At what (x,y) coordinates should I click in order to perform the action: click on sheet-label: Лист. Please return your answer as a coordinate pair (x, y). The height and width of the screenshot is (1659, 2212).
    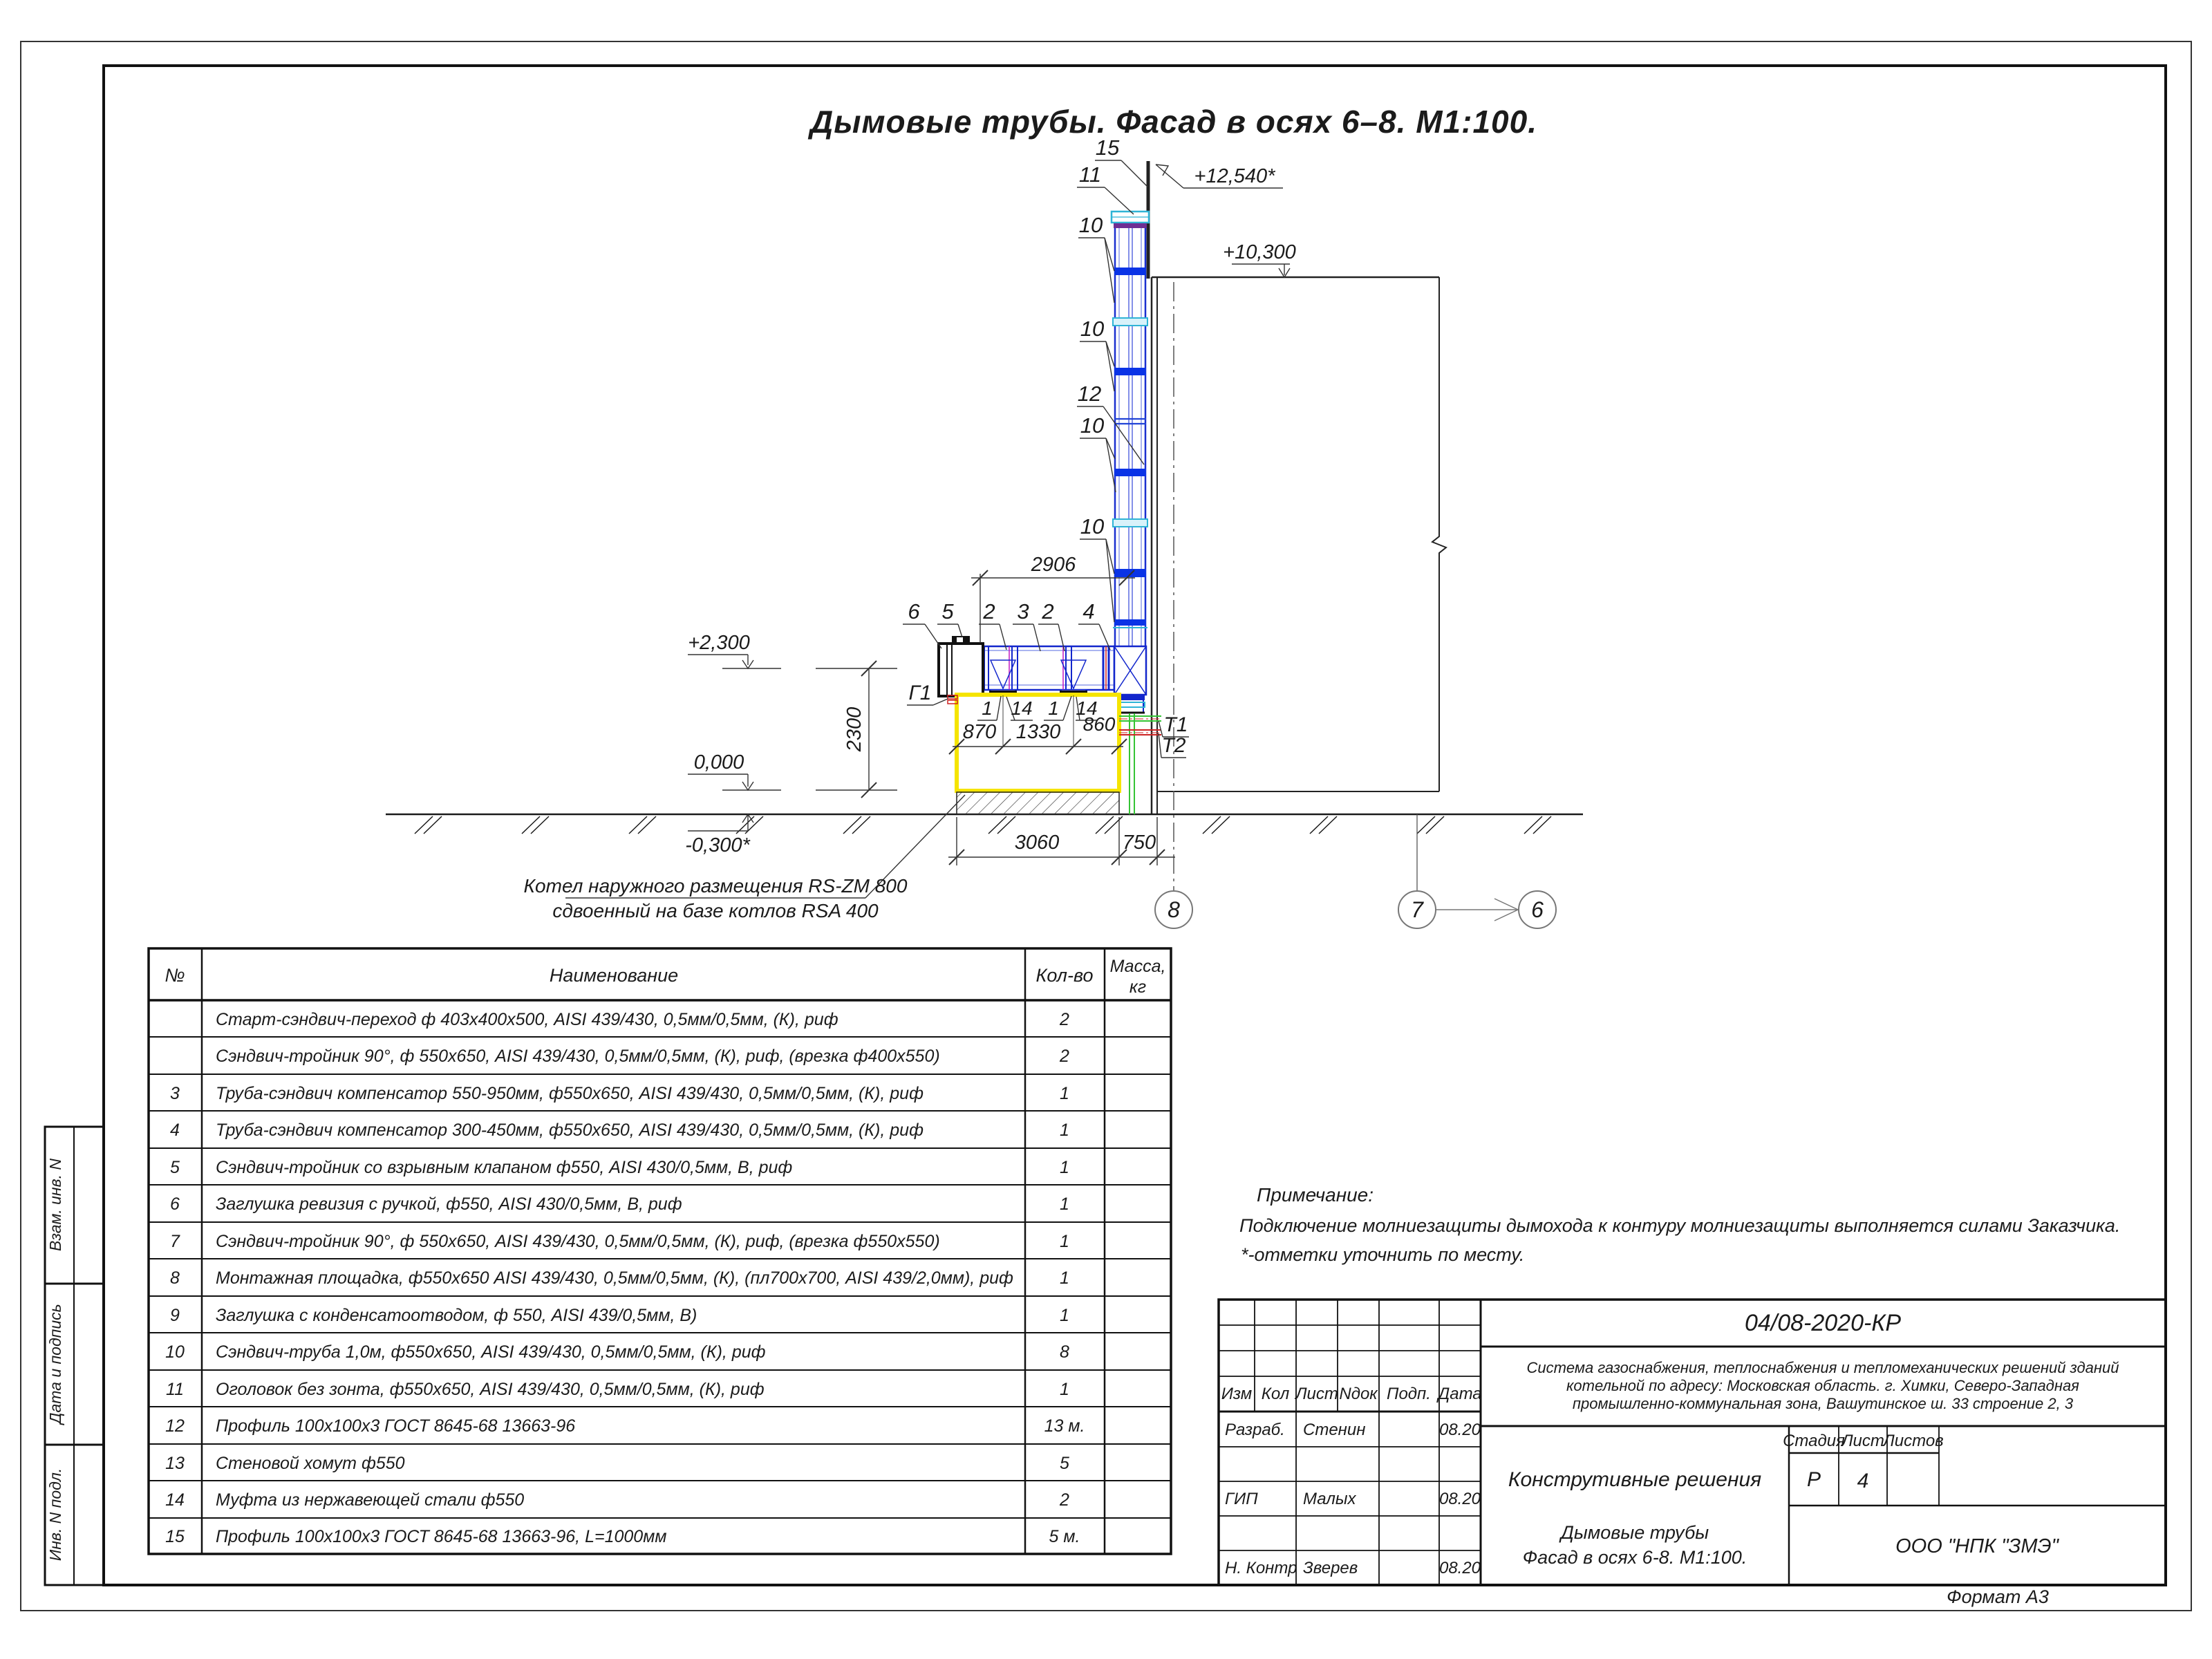
    Looking at the image, I should click on (1862, 1441).